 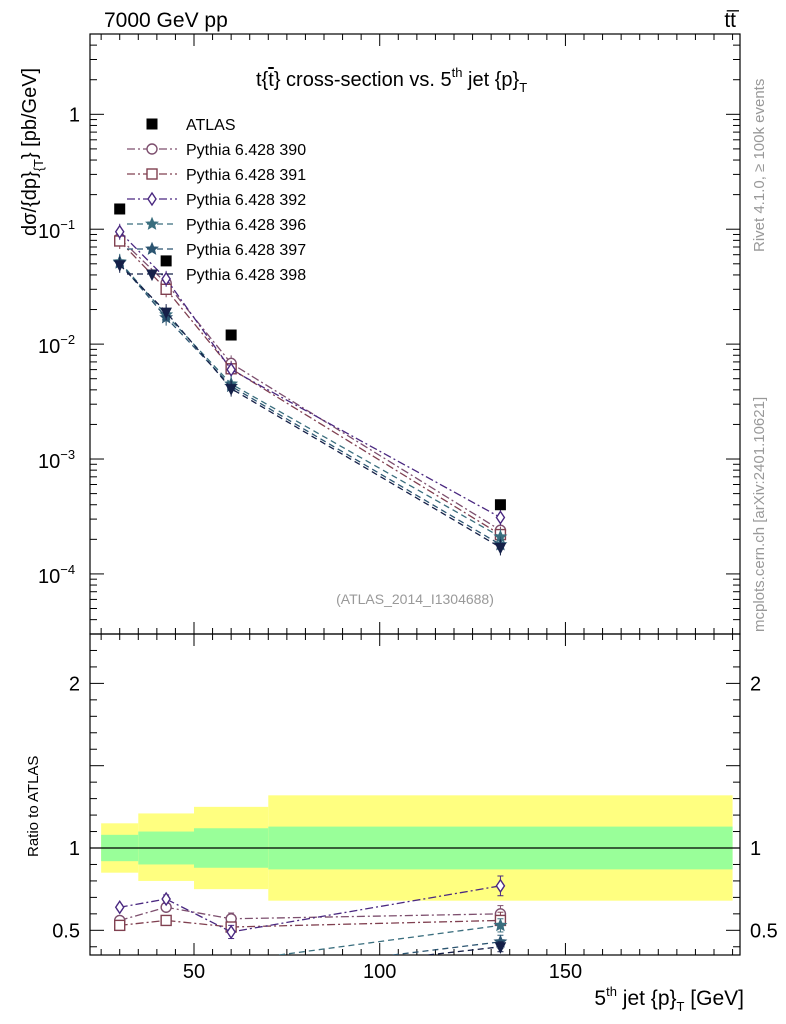 What do you see at coordinates (565, 972) in the screenshot?
I see `x-tick-label: 150` at bounding box center [565, 972].